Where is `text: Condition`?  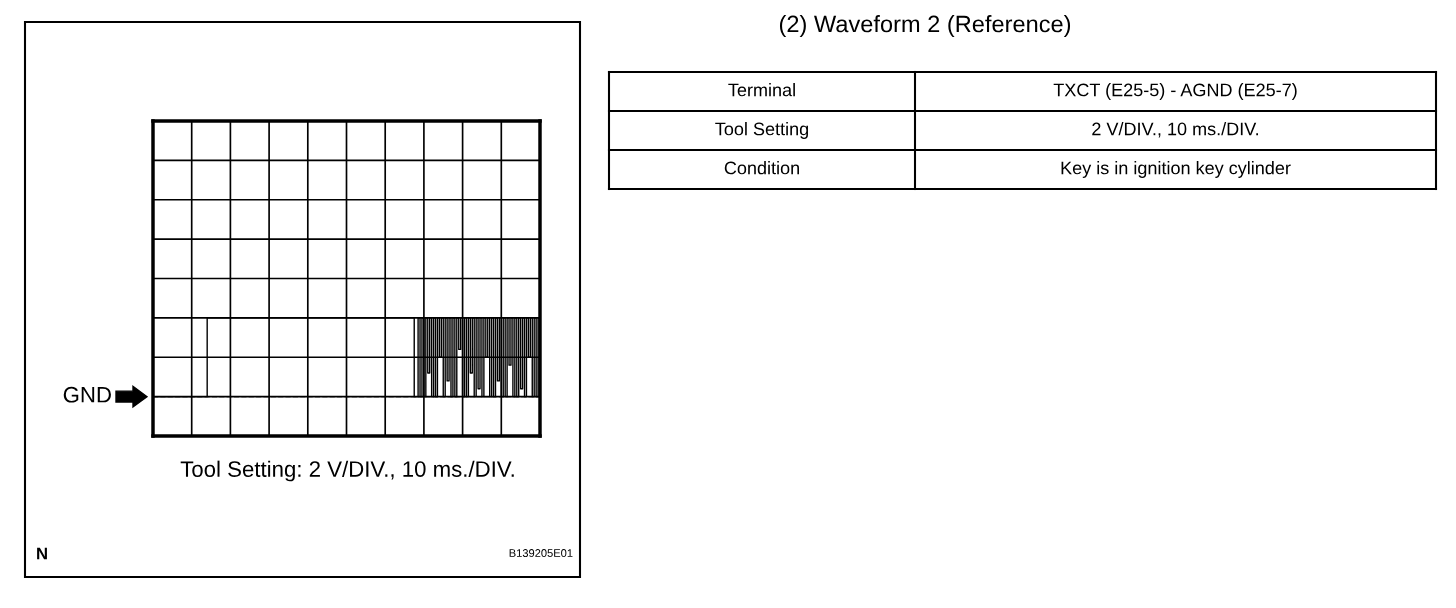
text: Condition is located at coordinates (761, 168).